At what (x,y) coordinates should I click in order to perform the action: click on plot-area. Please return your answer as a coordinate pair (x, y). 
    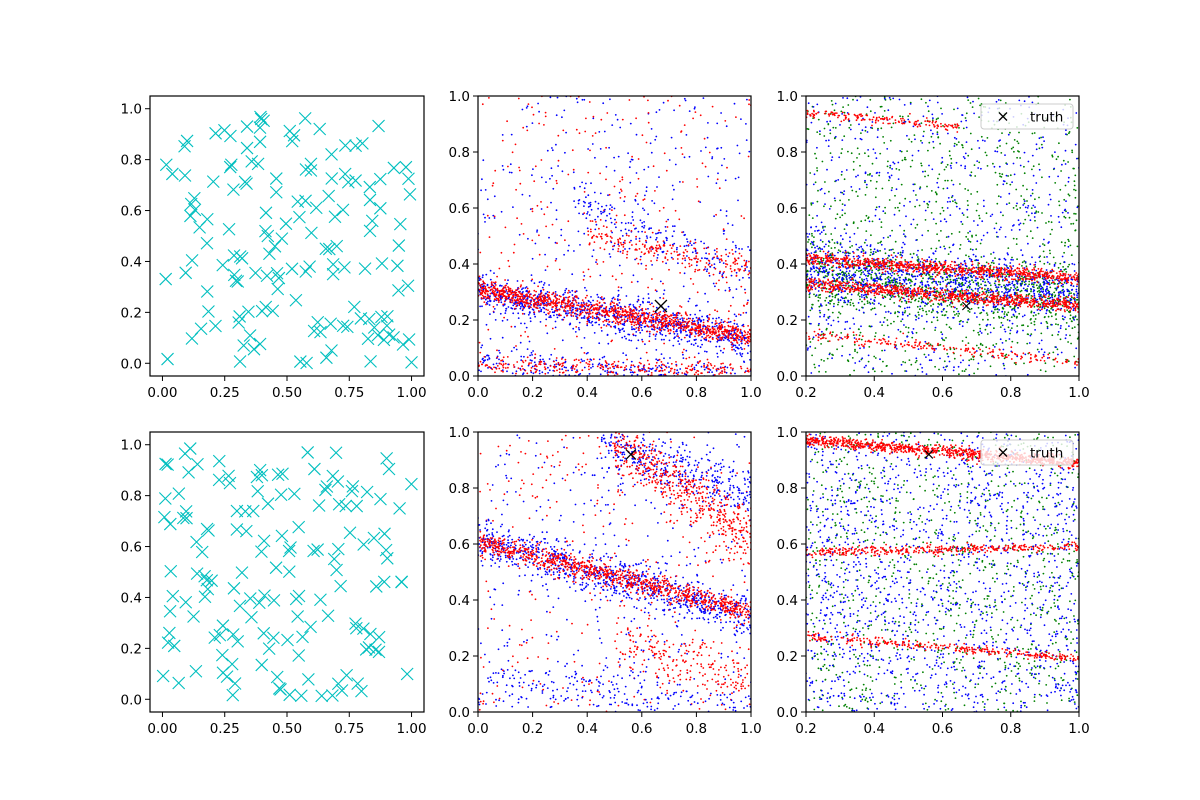
    Looking at the image, I should click on (942, 236).